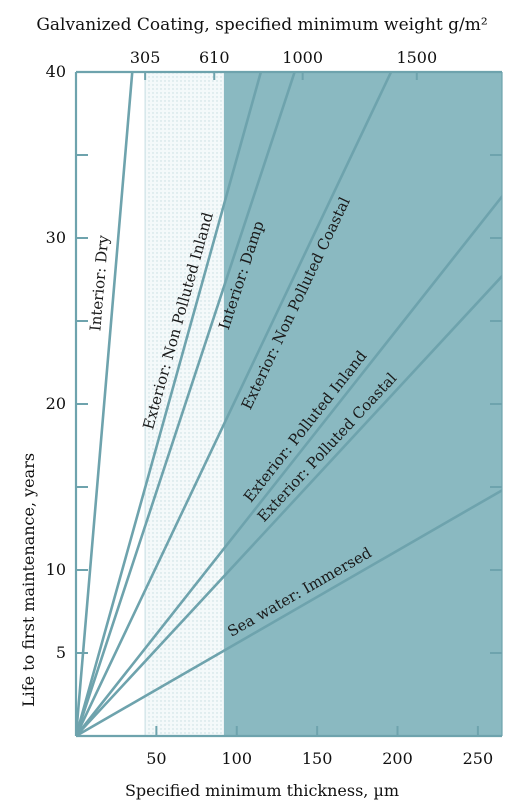 This screenshot has height=806, width=525. Describe the element at coordinates (317, 758) in the screenshot. I see `x-tick-label-150: 150` at that location.